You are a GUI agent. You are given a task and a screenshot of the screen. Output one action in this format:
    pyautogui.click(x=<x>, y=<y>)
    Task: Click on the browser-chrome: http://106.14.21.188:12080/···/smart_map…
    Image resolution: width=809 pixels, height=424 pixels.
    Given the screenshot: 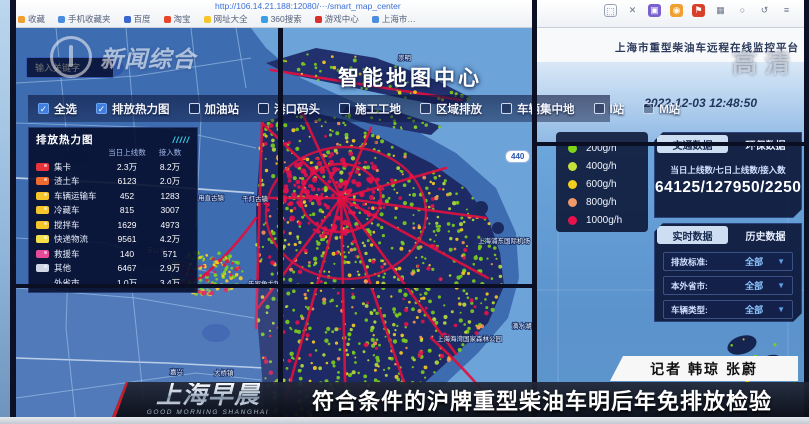 What is the action you would take?
    pyautogui.click(x=407, y=14)
    